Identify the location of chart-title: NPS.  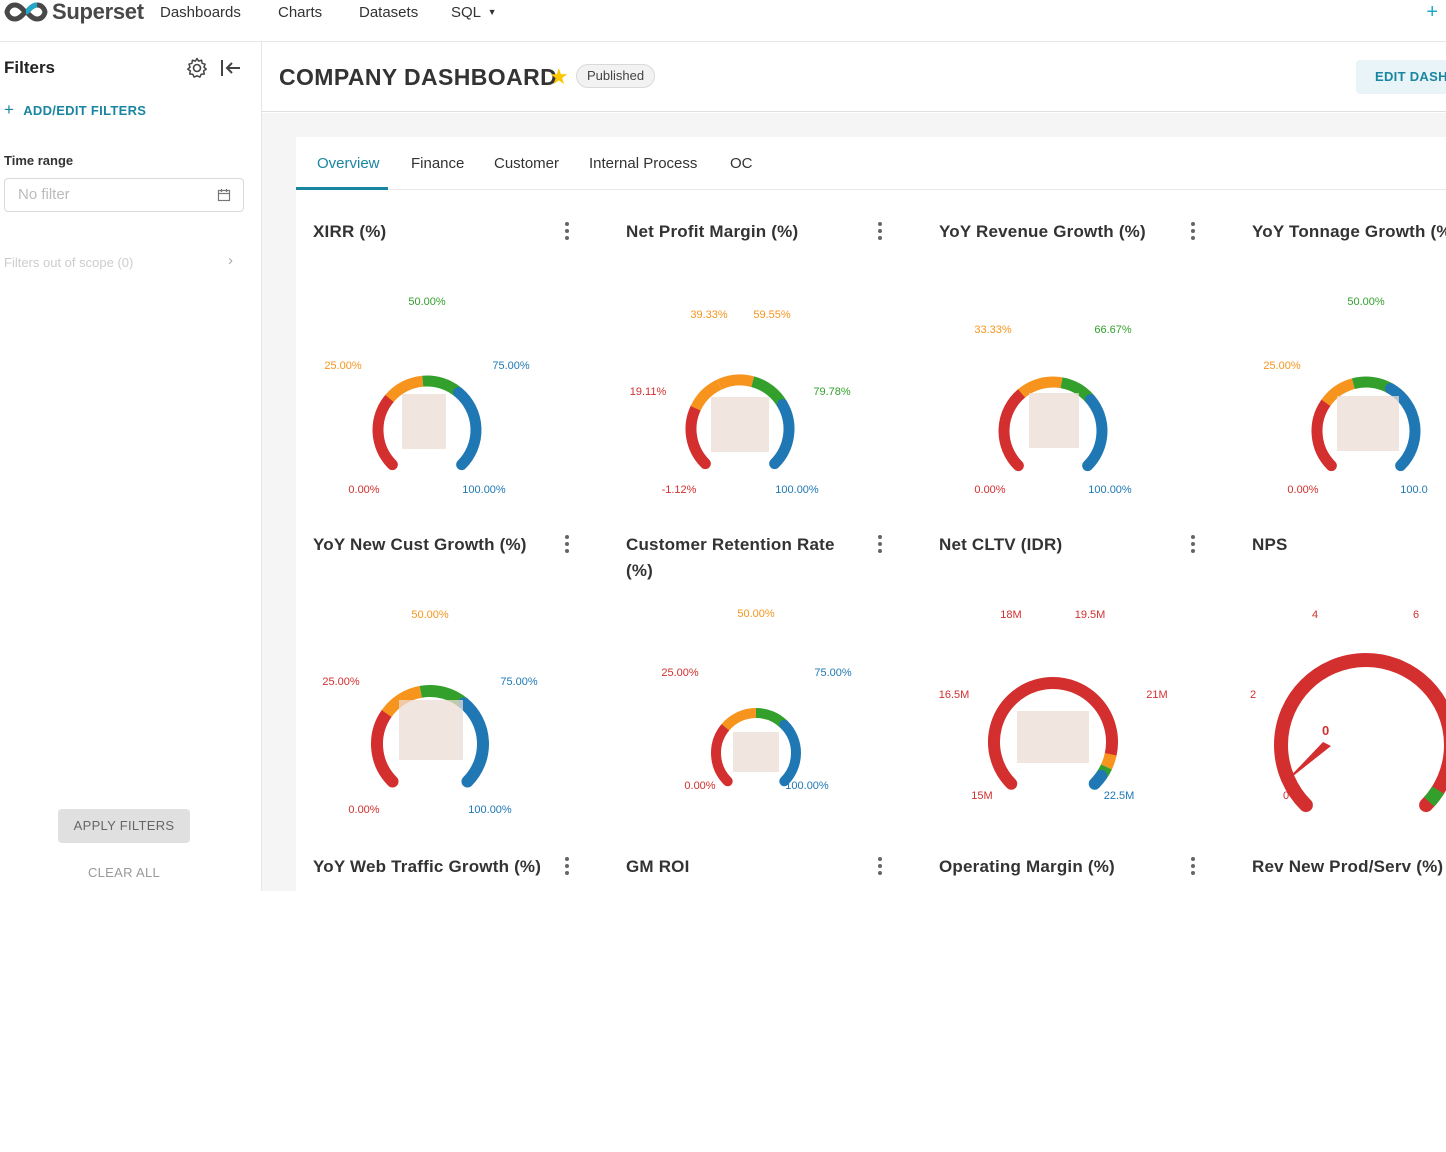
(1270, 544).